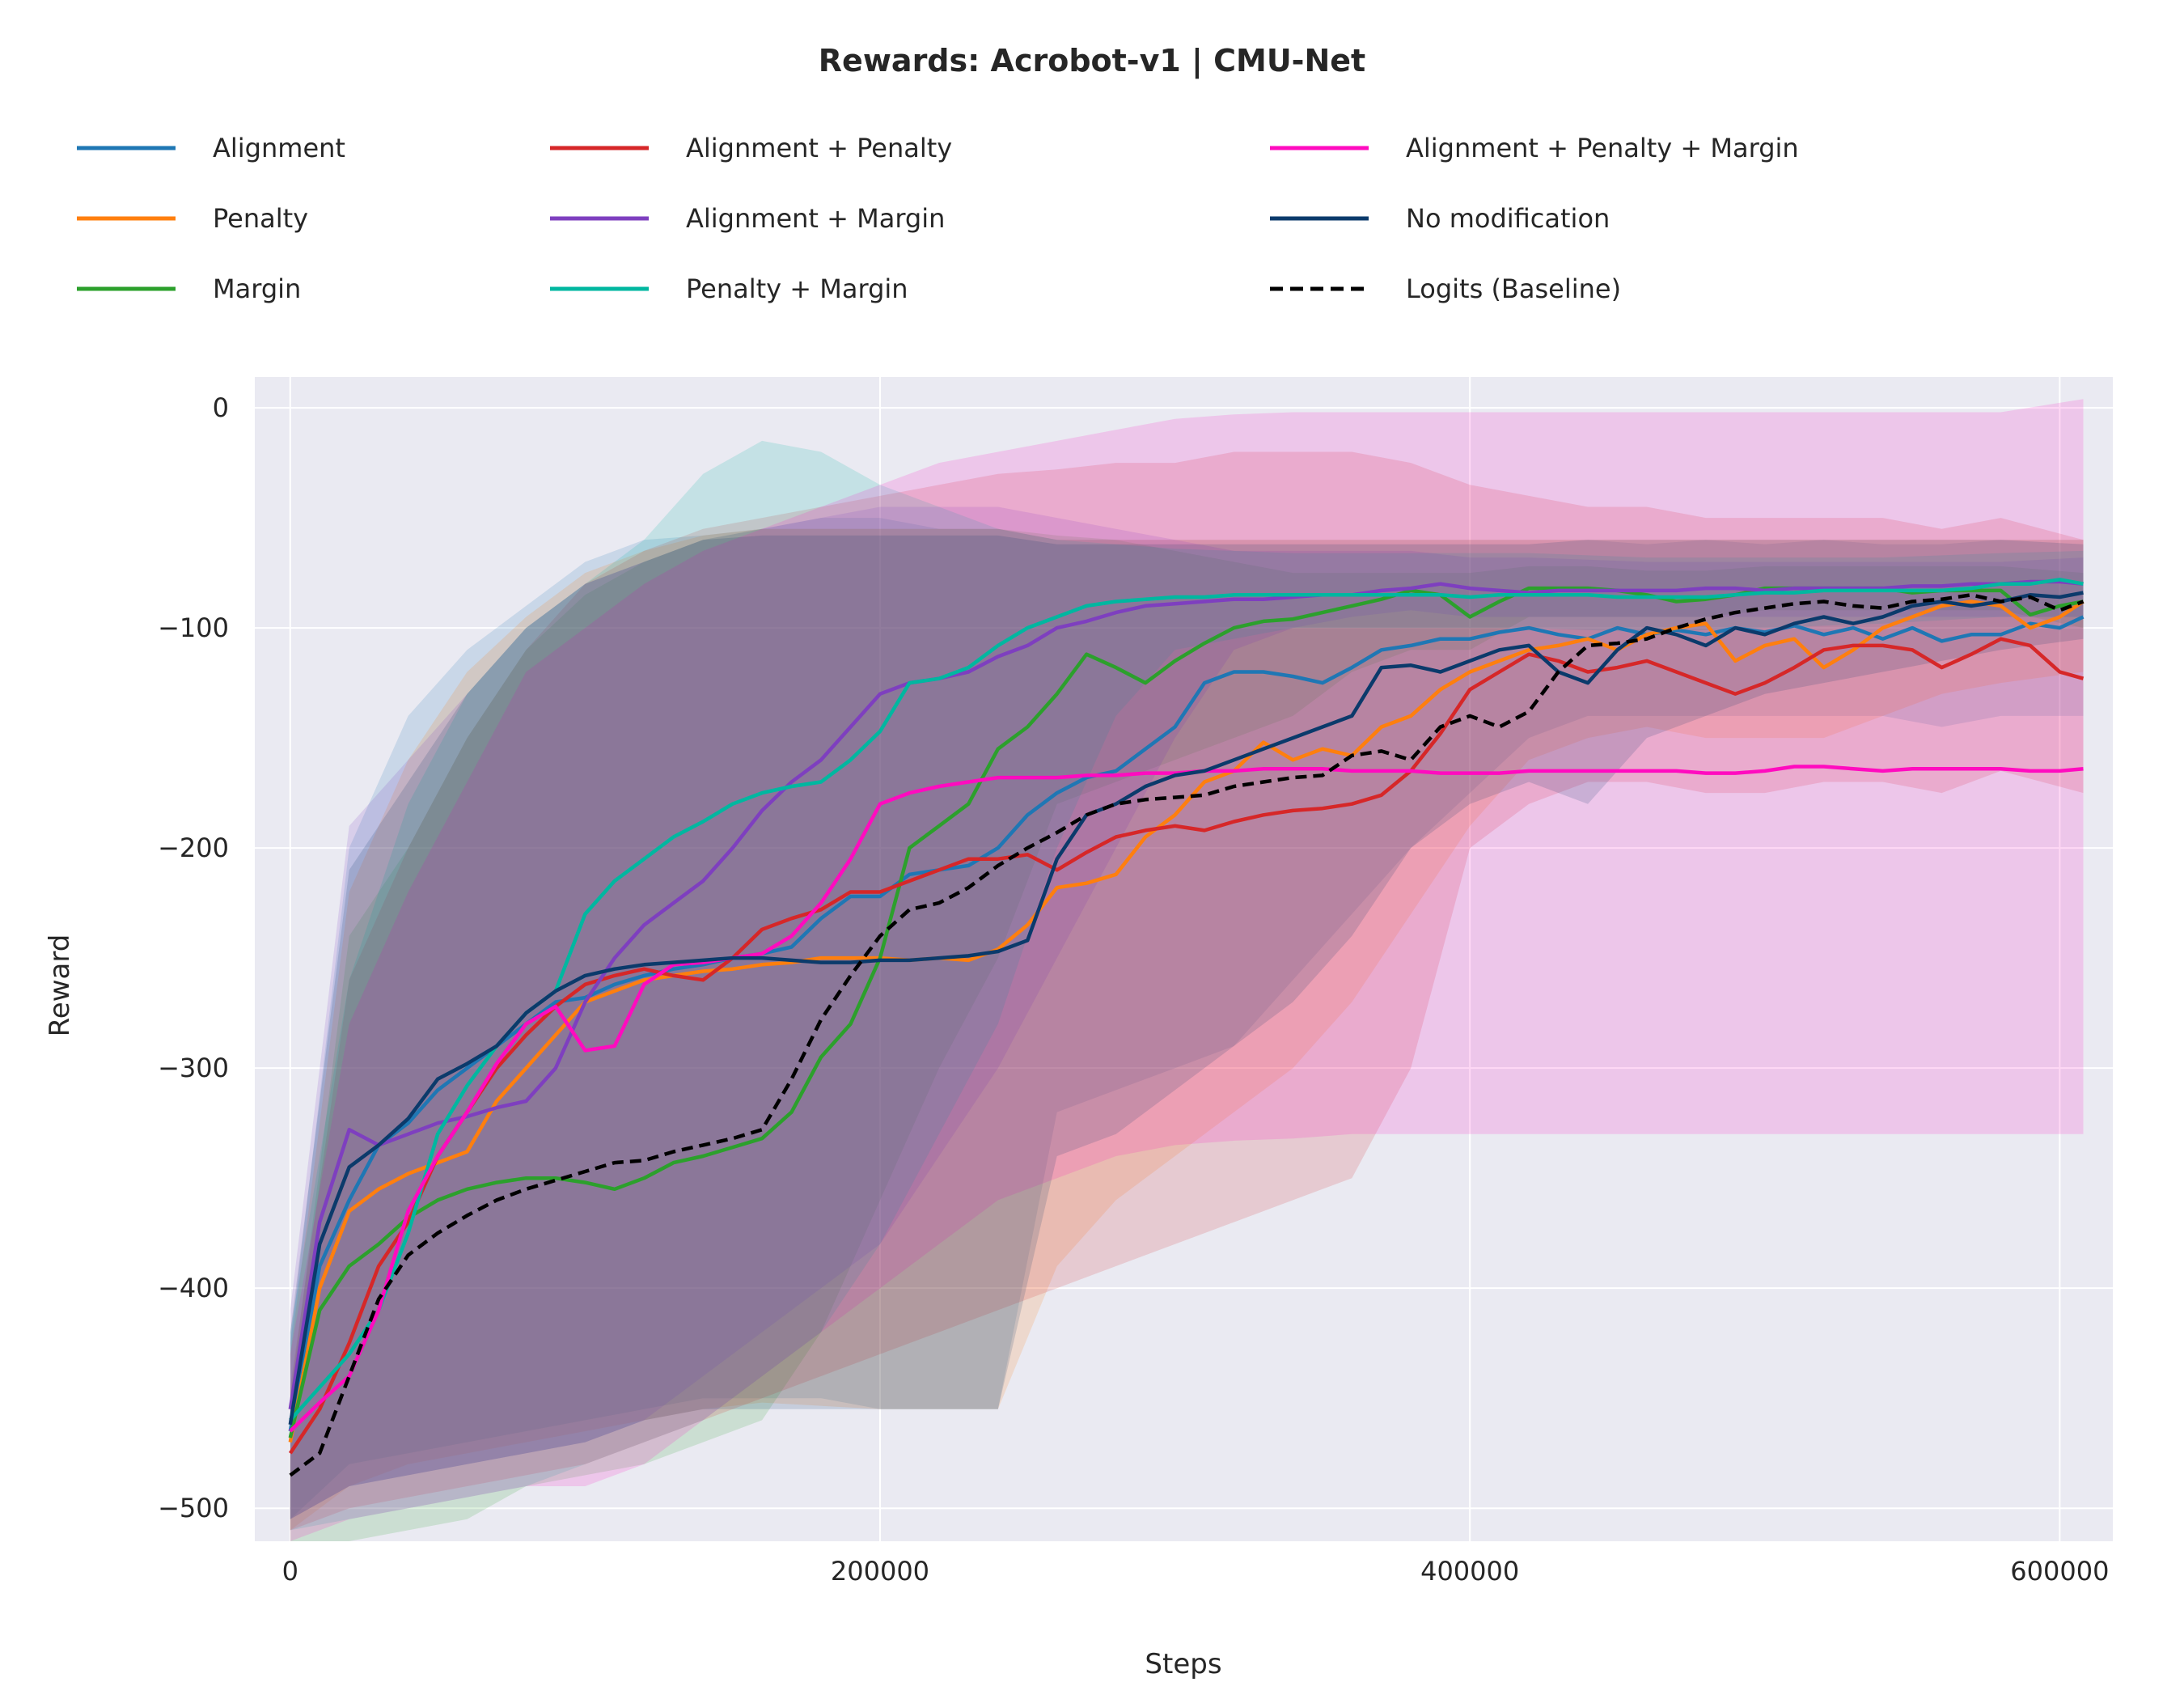  I want to click on legend-item-penalty: Penalty, so click(192, 218).